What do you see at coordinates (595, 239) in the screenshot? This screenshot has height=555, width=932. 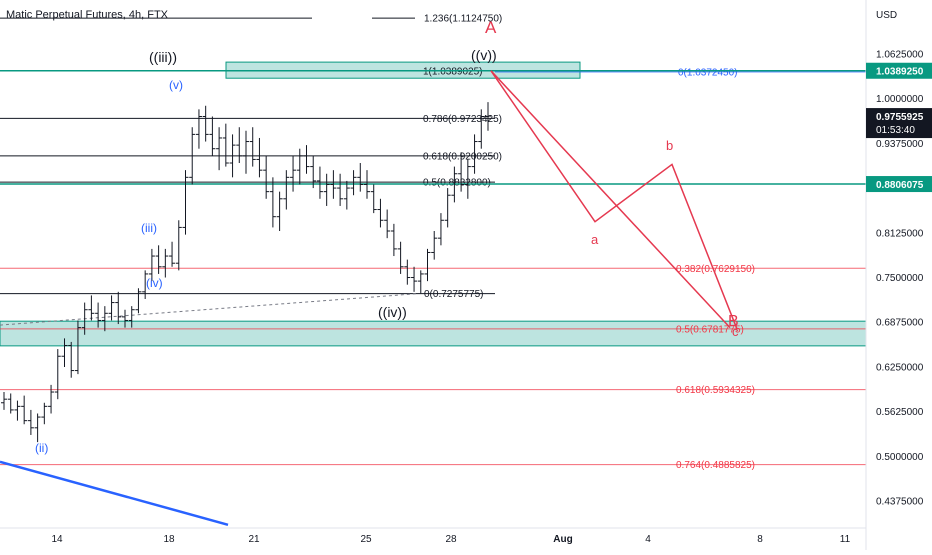 I see `wave-label-red: a` at bounding box center [595, 239].